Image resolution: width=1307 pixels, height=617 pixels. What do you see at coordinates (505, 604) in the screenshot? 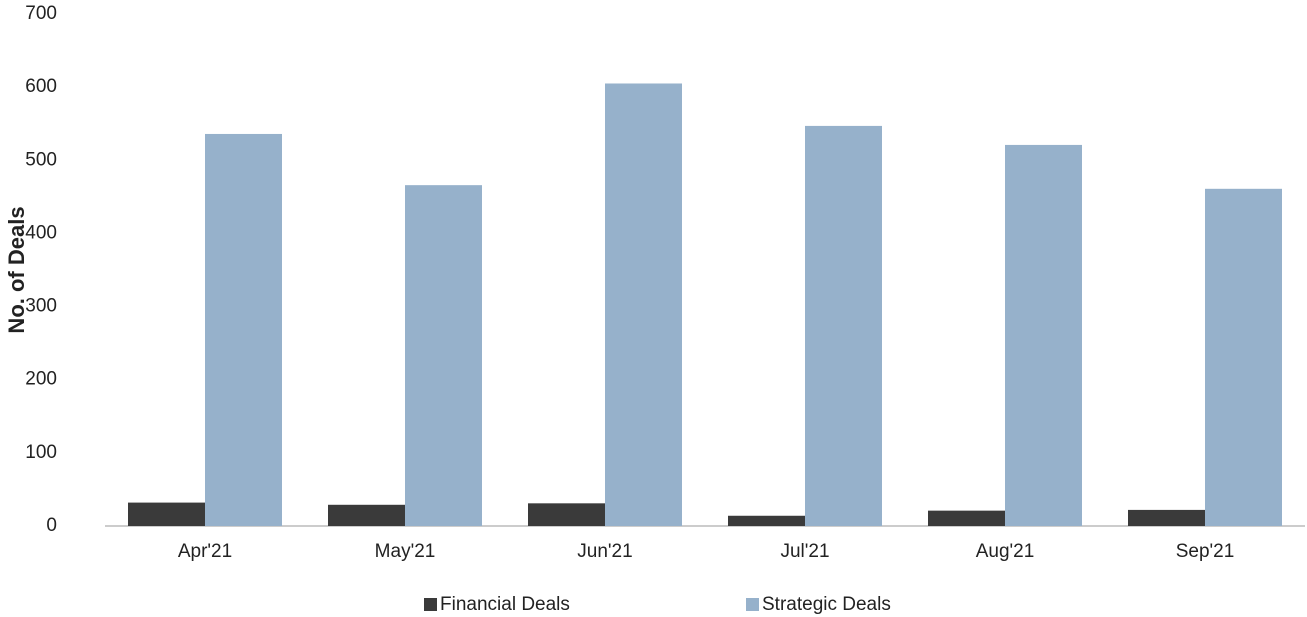
I see `legend-label: Financial Deals` at bounding box center [505, 604].